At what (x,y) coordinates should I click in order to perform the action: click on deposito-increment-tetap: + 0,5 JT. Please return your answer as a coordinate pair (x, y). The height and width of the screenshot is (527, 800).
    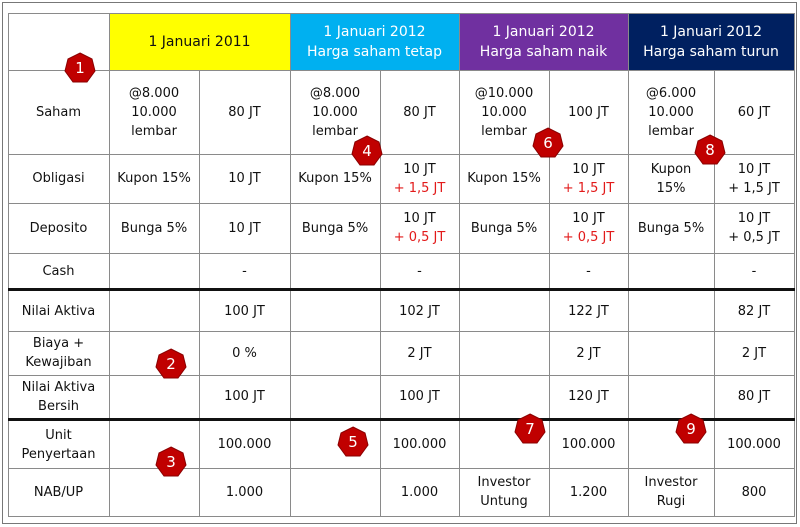
    Looking at the image, I should click on (419, 237).